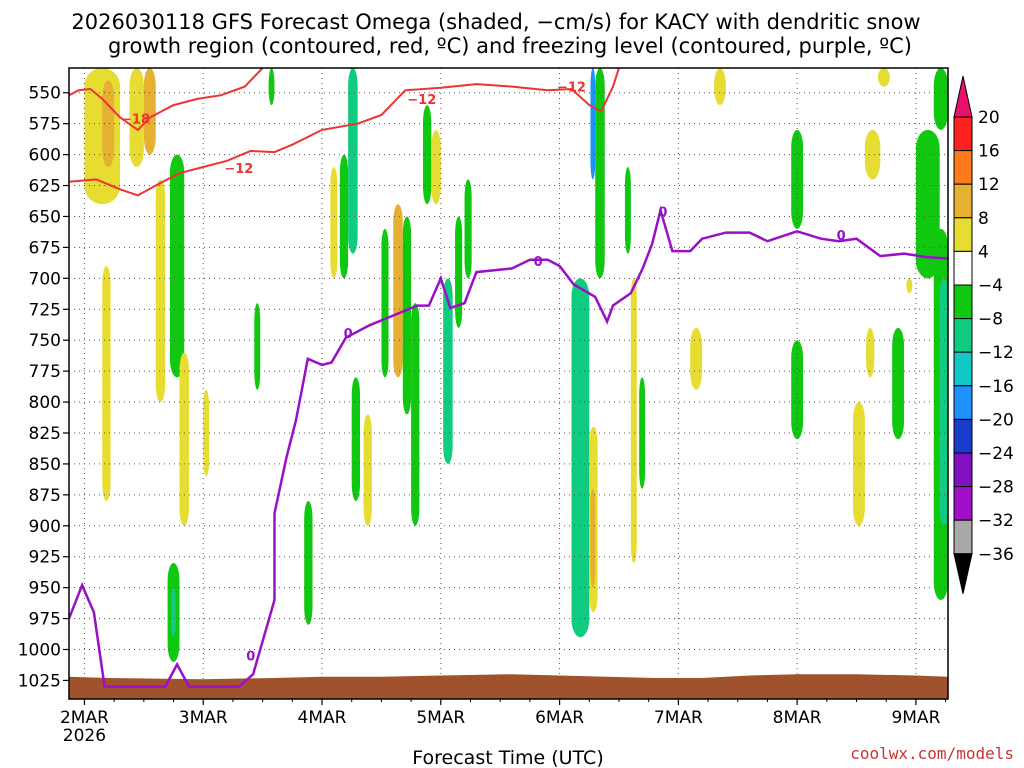  I want to click on colorbar-label-6: −8, so click(990, 320).